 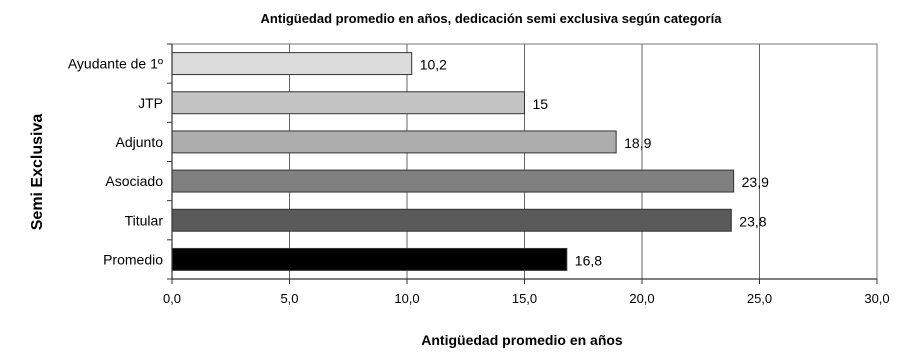 I want to click on category-label: Asociado, so click(x=134, y=181).